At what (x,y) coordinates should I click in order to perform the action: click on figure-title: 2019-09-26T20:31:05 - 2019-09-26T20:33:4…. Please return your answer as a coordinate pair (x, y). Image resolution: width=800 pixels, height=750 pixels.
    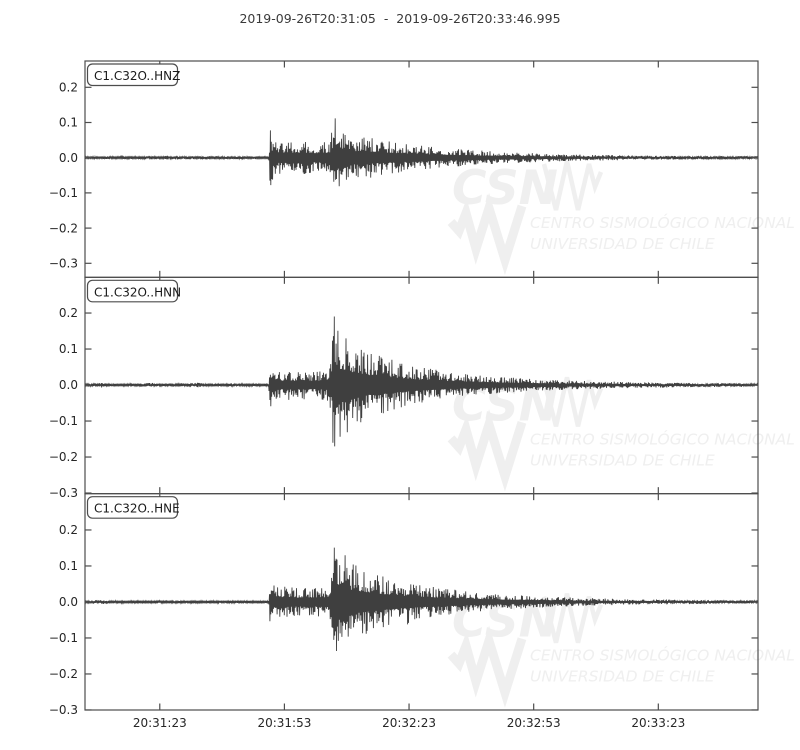
    Looking at the image, I should click on (400, 18).